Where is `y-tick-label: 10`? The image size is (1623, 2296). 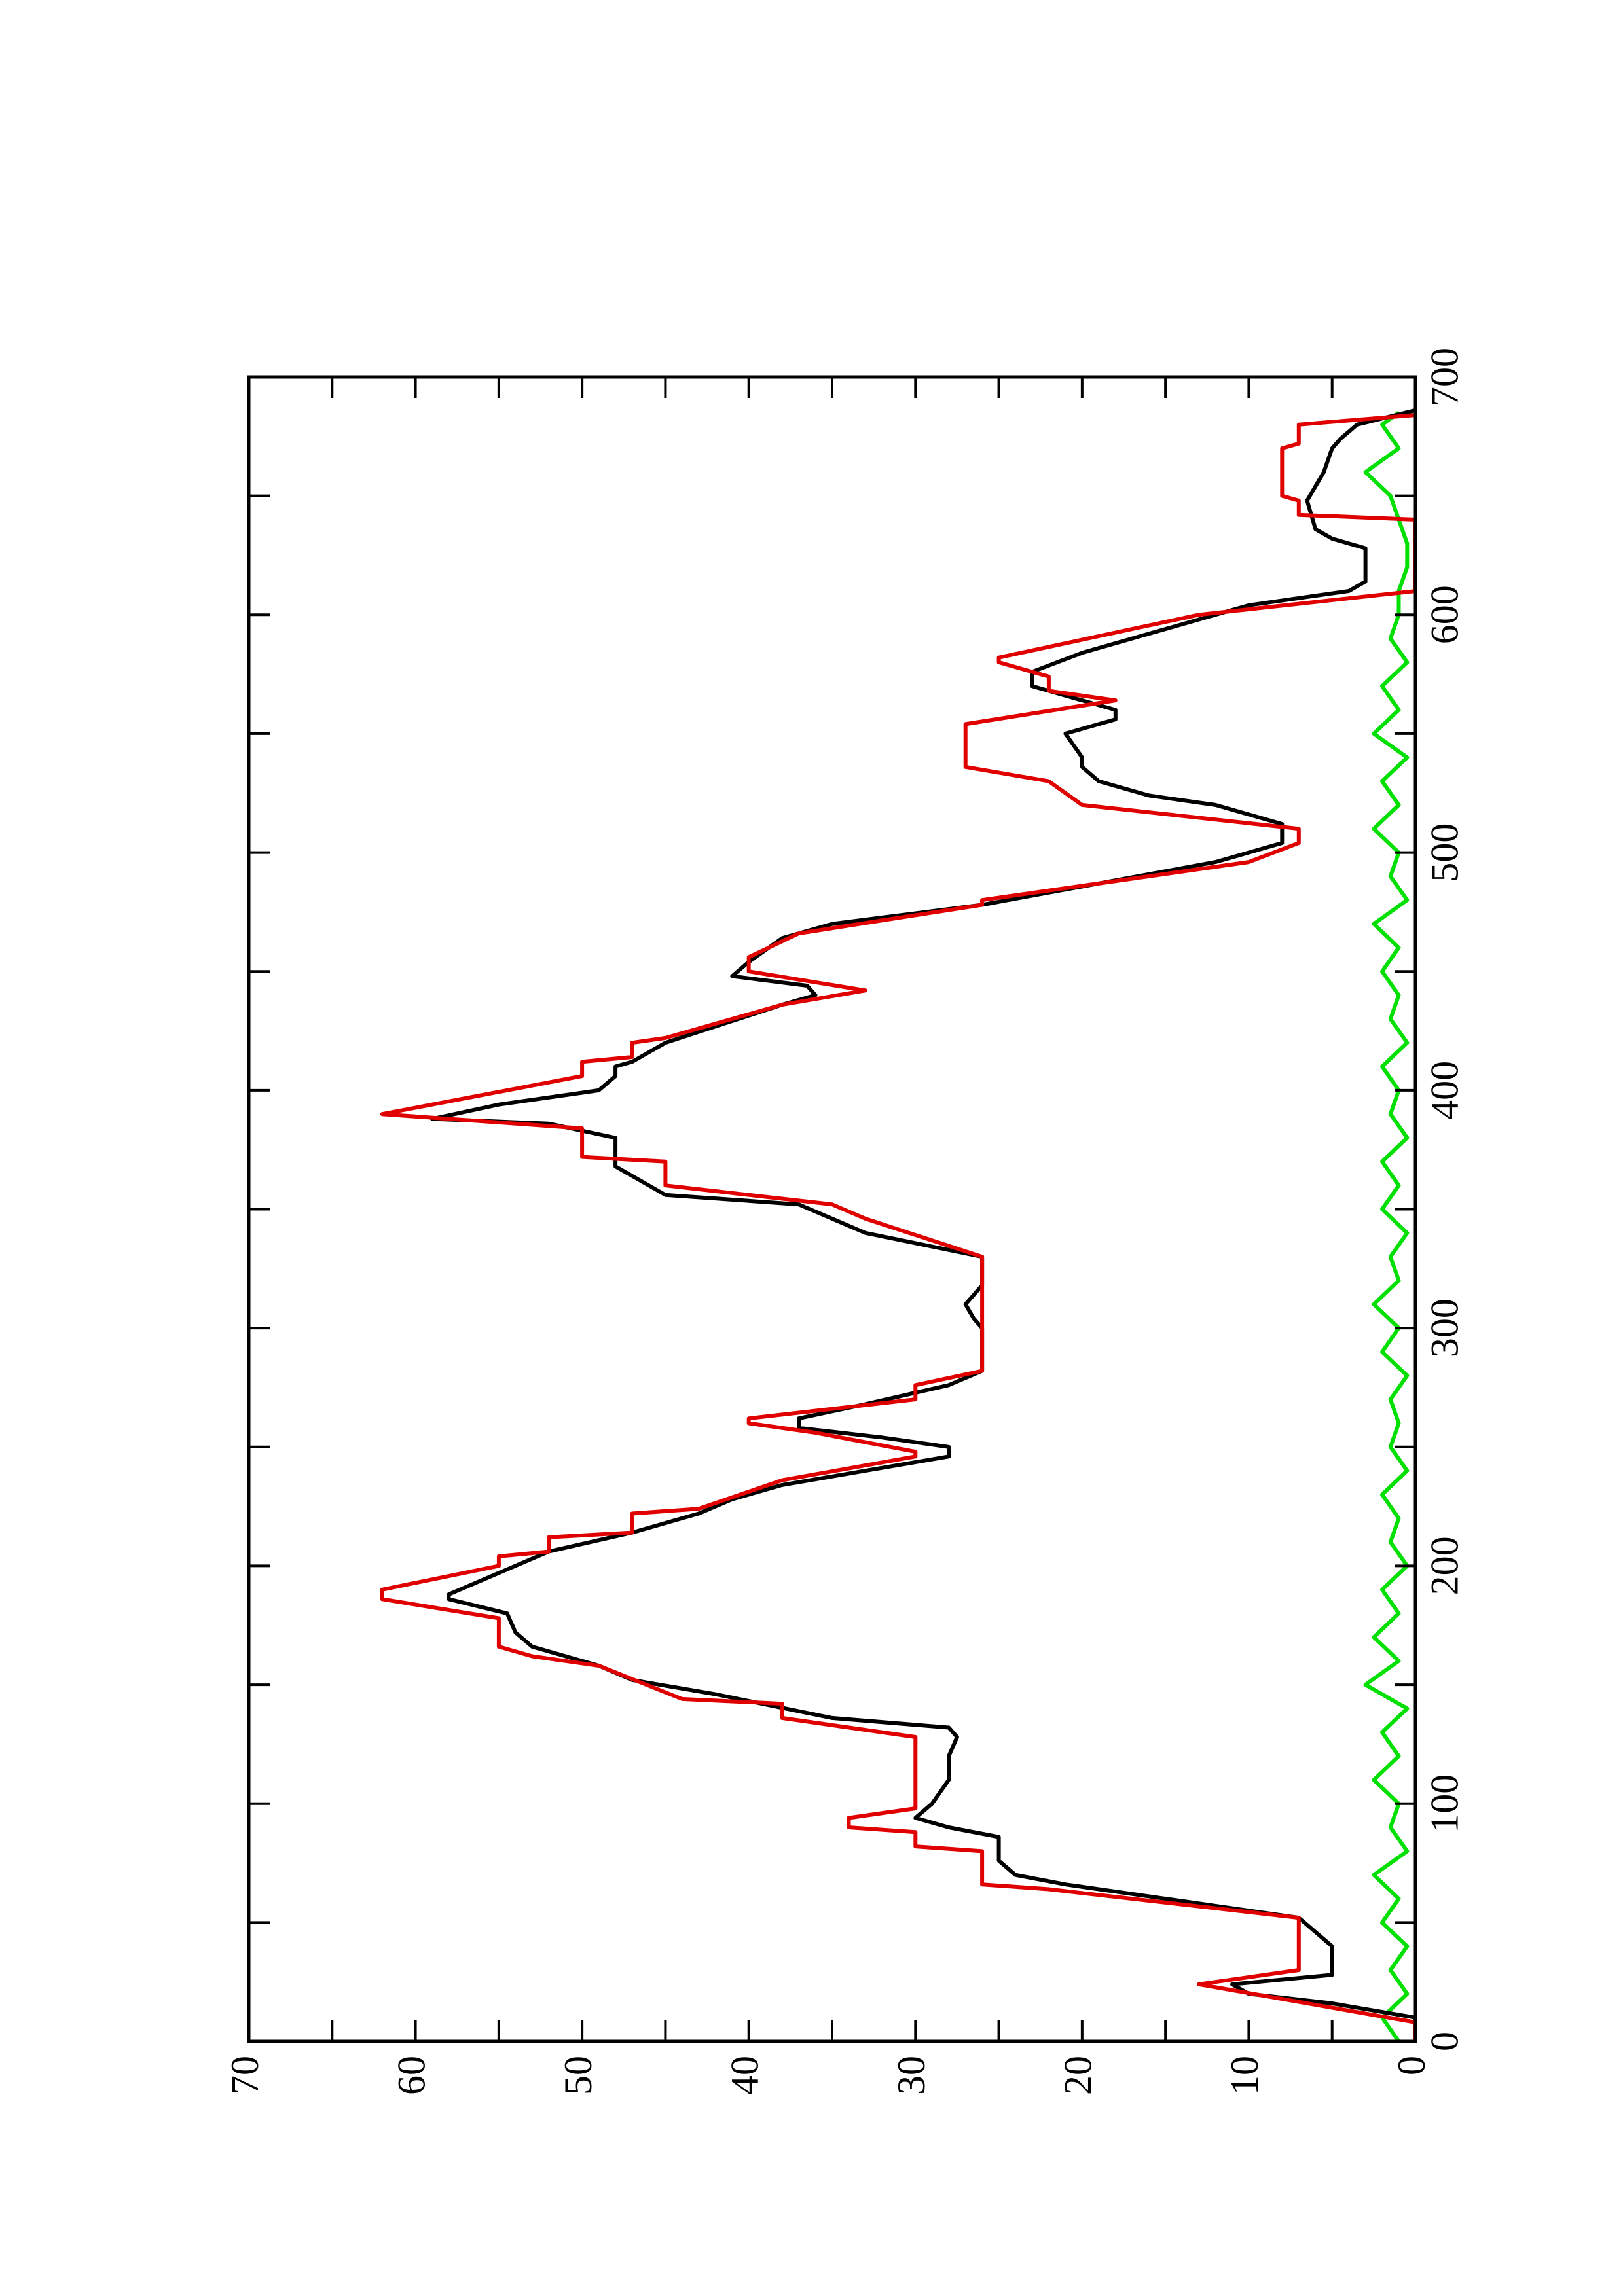 y-tick-label: 10 is located at coordinates (1244, 2075).